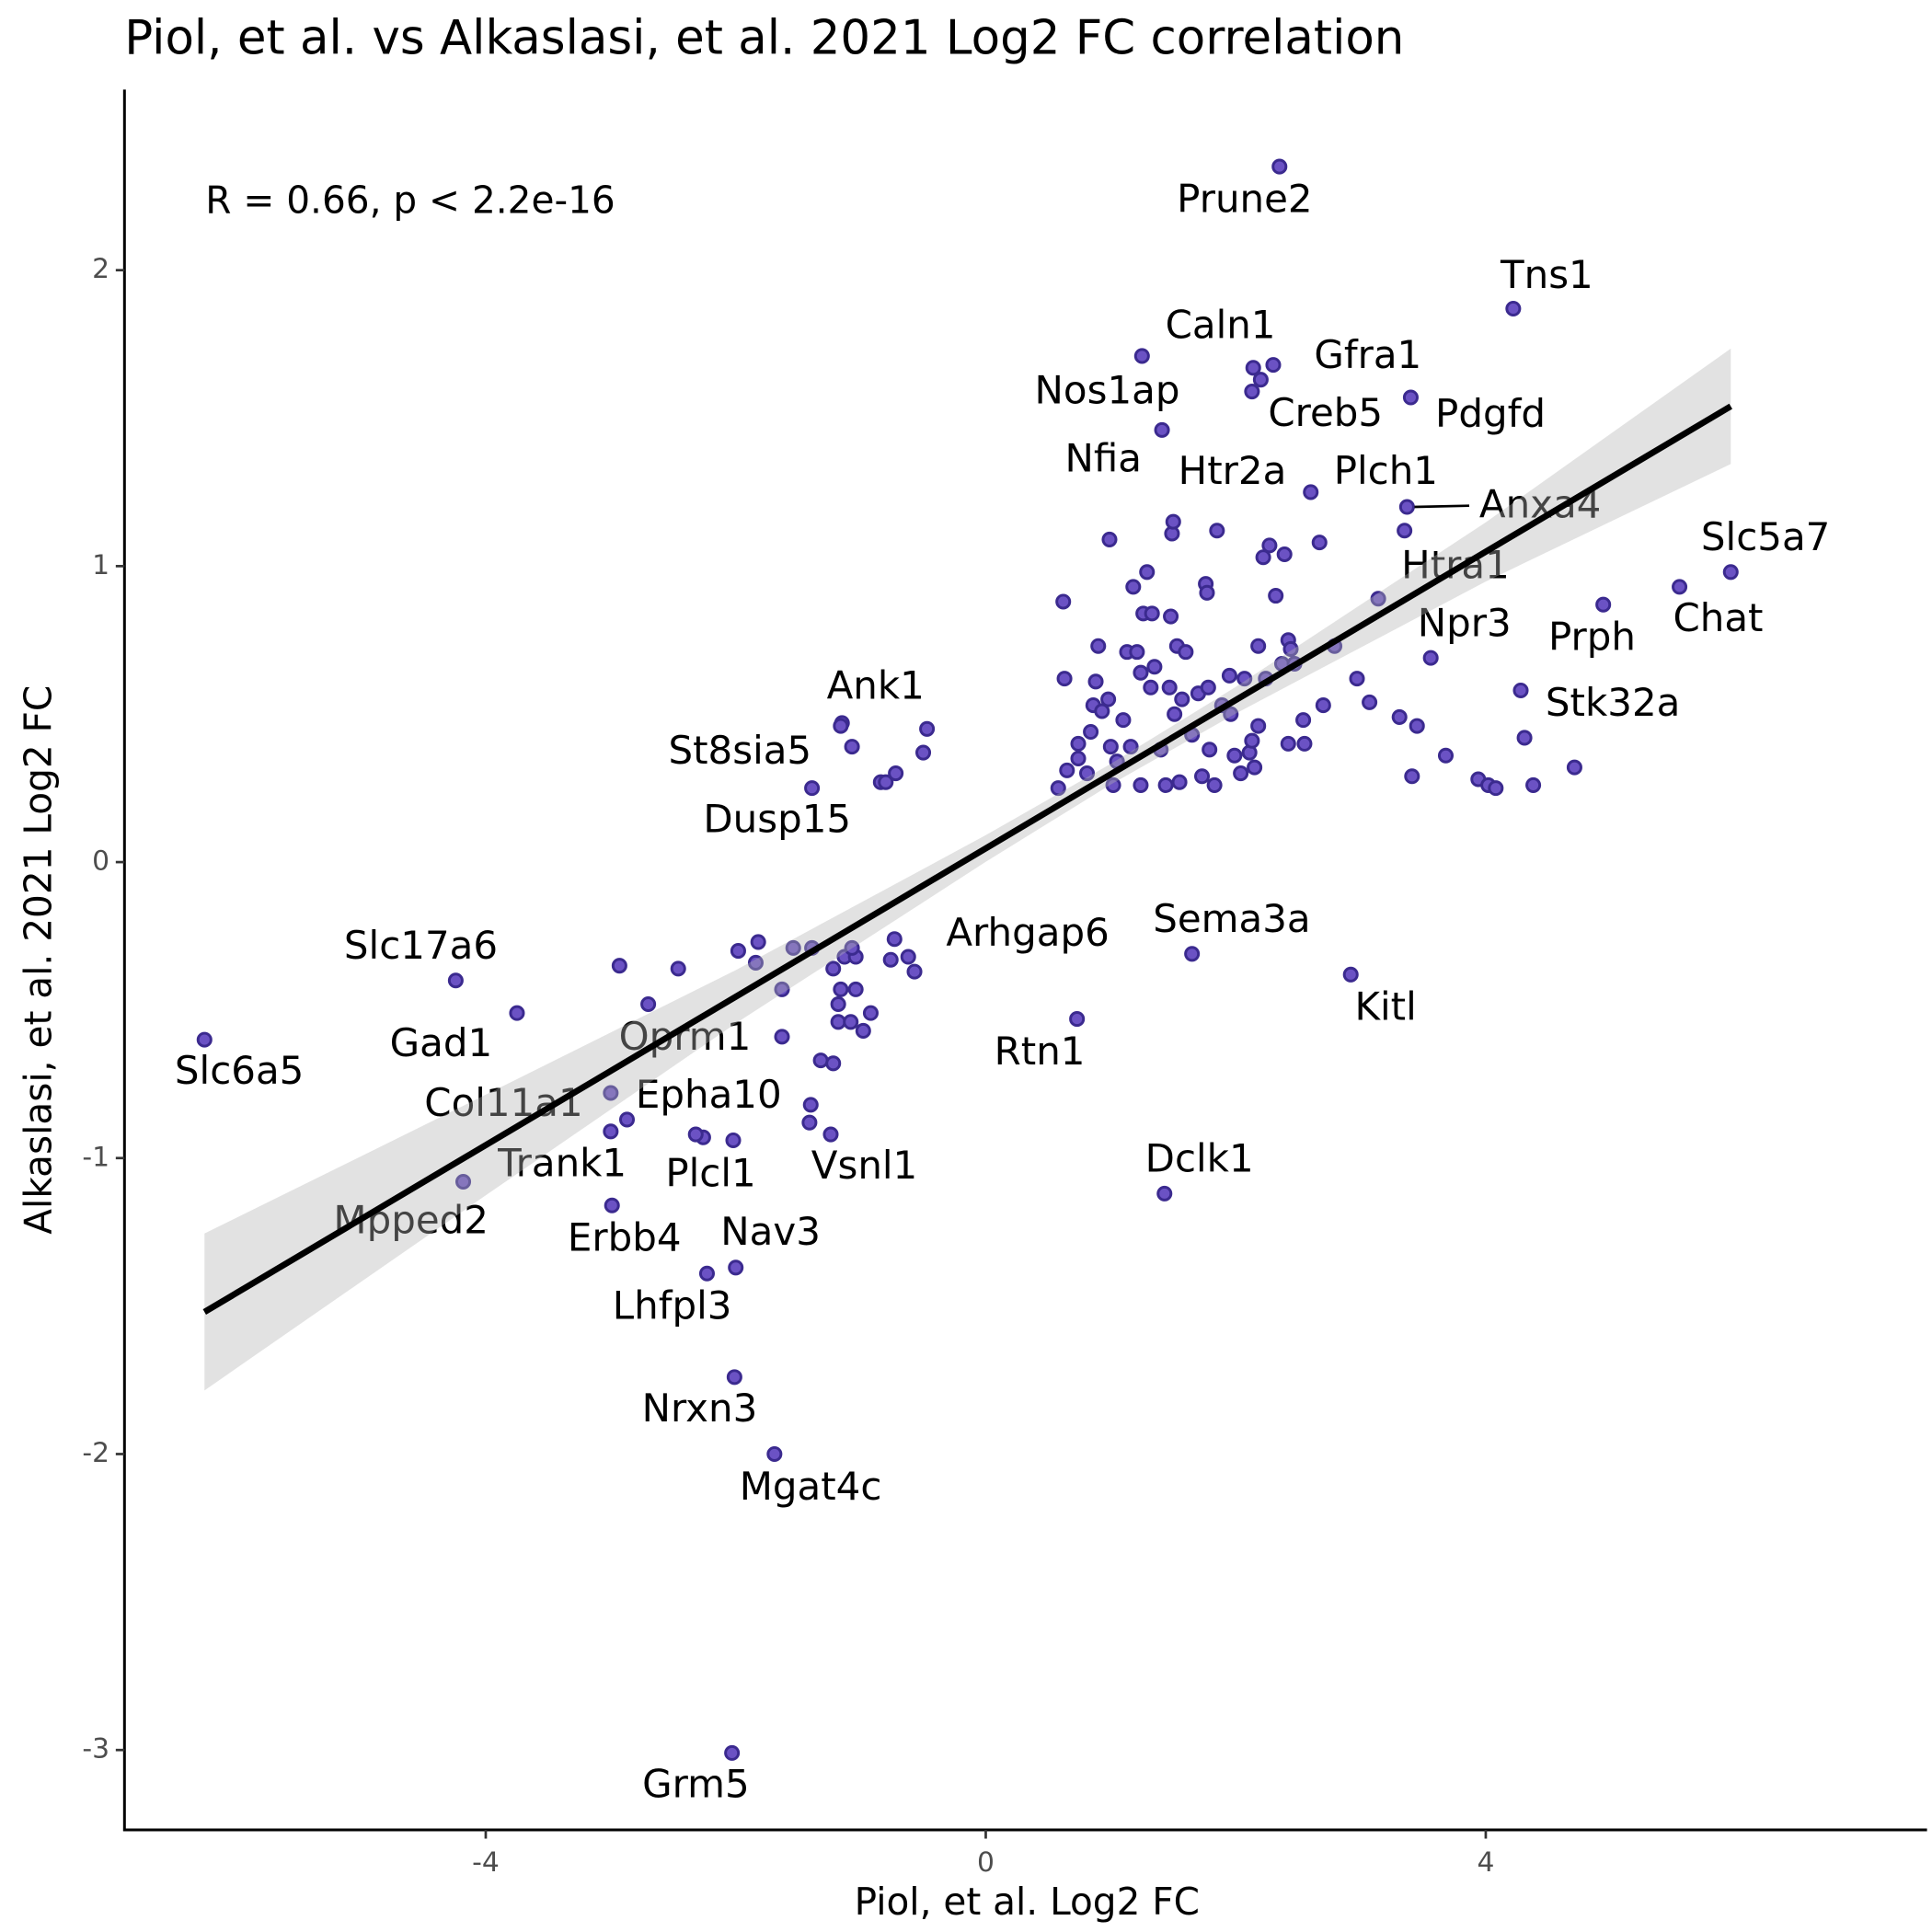 This screenshot has height=1932, width=1932. I want to click on correlation-annotation: R = 0.66, p < 2.2e-16, so click(410, 200).